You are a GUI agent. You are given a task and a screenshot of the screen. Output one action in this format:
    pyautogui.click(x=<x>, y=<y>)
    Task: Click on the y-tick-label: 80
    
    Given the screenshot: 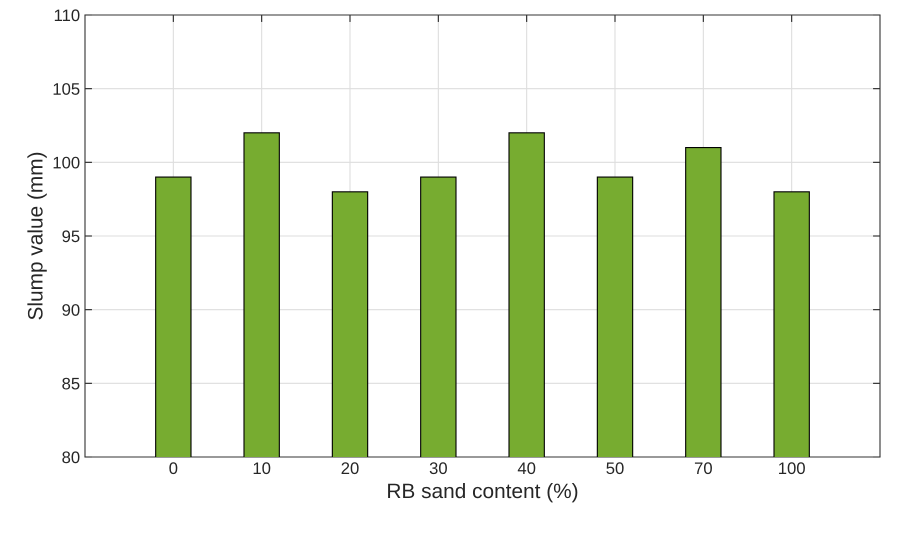 What is the action you would take?
    pyautogui.click(x=71, y=457)
    